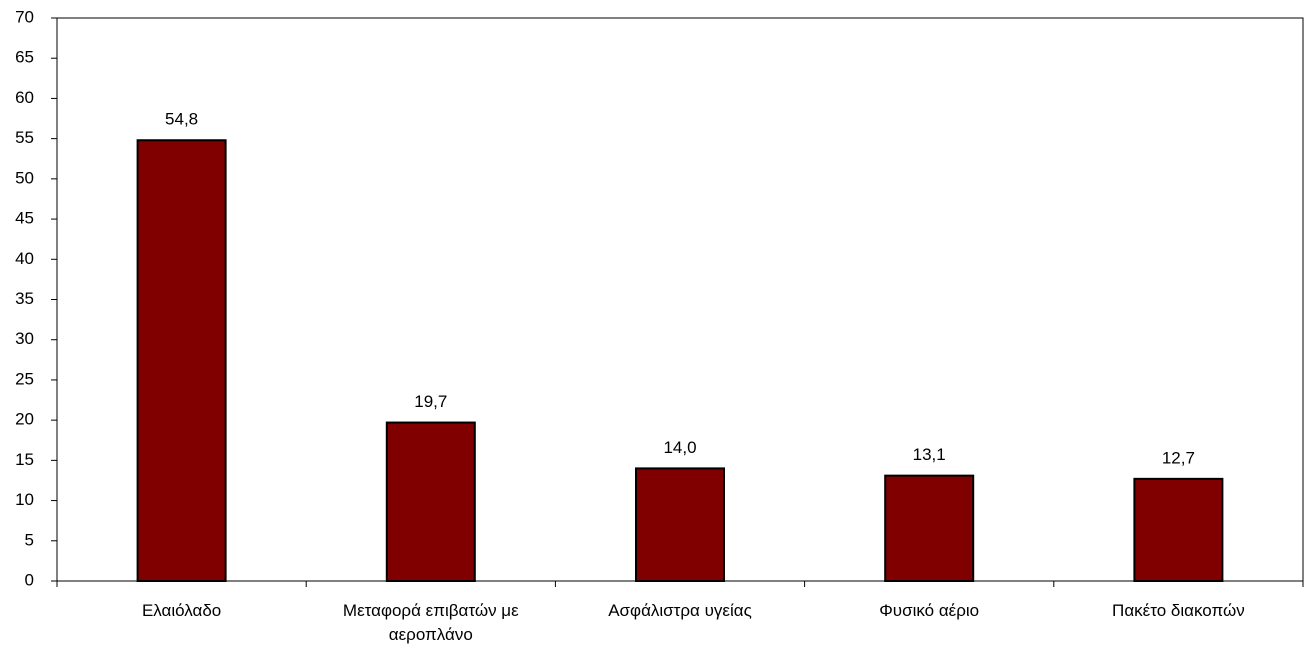 The width and height of the screenshot is (1309, 657). Describe the element at coordinates (1178, 610) in the screenshot. I see `x-tick-label: Πακέτο διακοπών` at that location.